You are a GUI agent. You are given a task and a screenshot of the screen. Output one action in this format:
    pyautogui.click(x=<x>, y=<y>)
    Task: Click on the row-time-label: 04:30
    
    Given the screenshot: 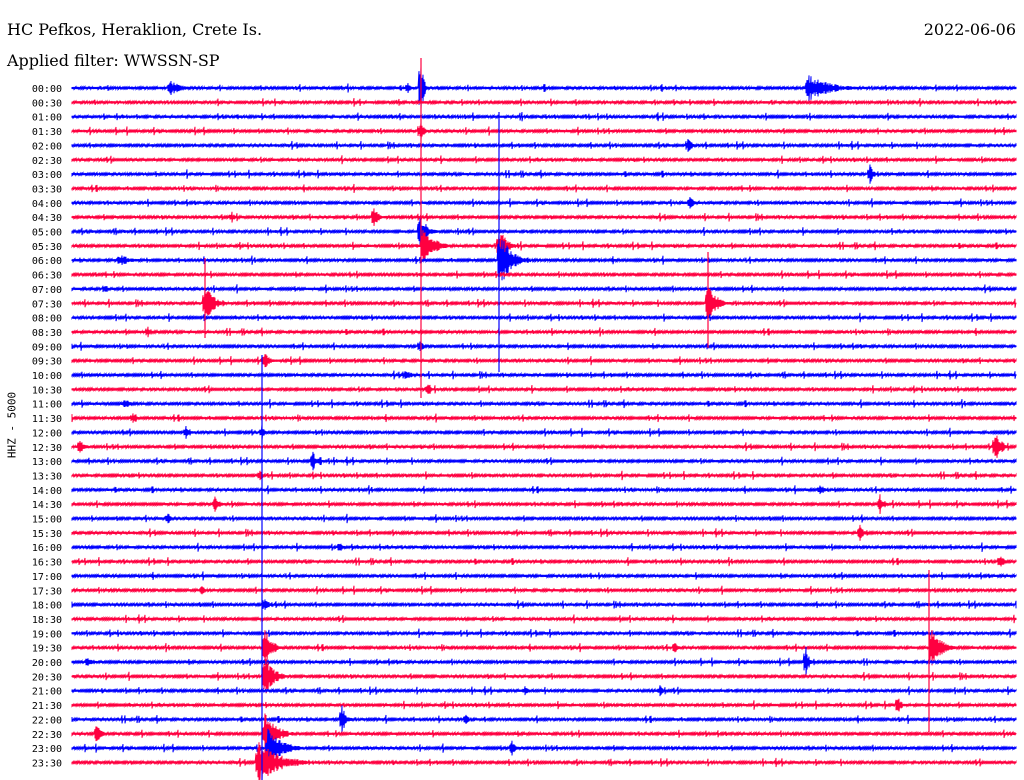 What is the action you would take?
    pyautogui.click(x=47, y=218)
    